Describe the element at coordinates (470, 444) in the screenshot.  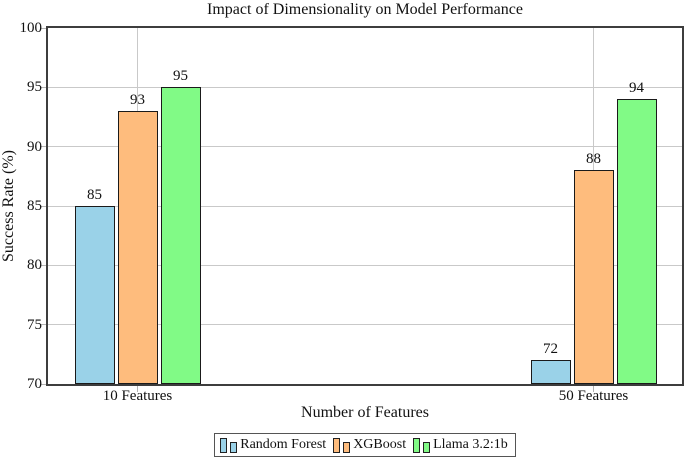
I see `legend-label: Llama 3.2:1b` at that location.